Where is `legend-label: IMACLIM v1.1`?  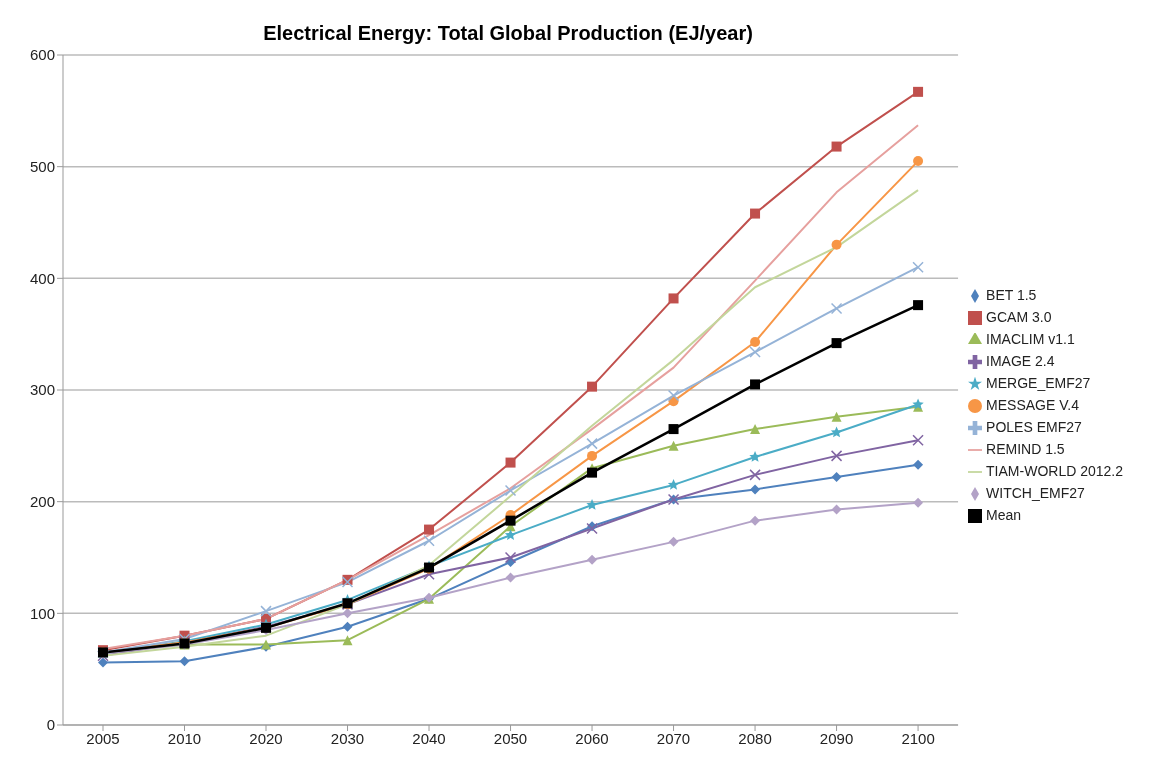
legend-label: IMACLIM v1.1 is located at coordinates (1030, 339).